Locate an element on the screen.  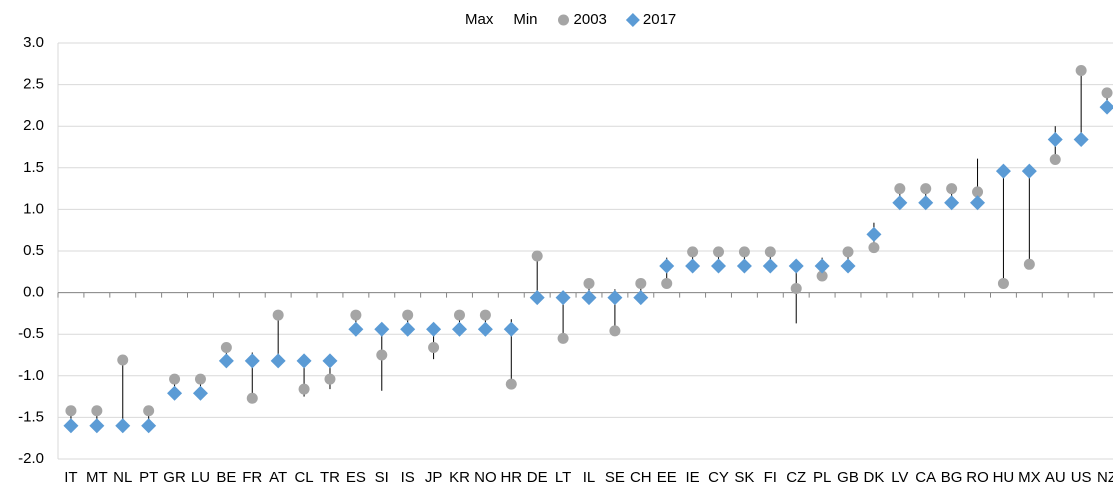
y-tick-label: 2.5 is located at coordinates (33, 84).